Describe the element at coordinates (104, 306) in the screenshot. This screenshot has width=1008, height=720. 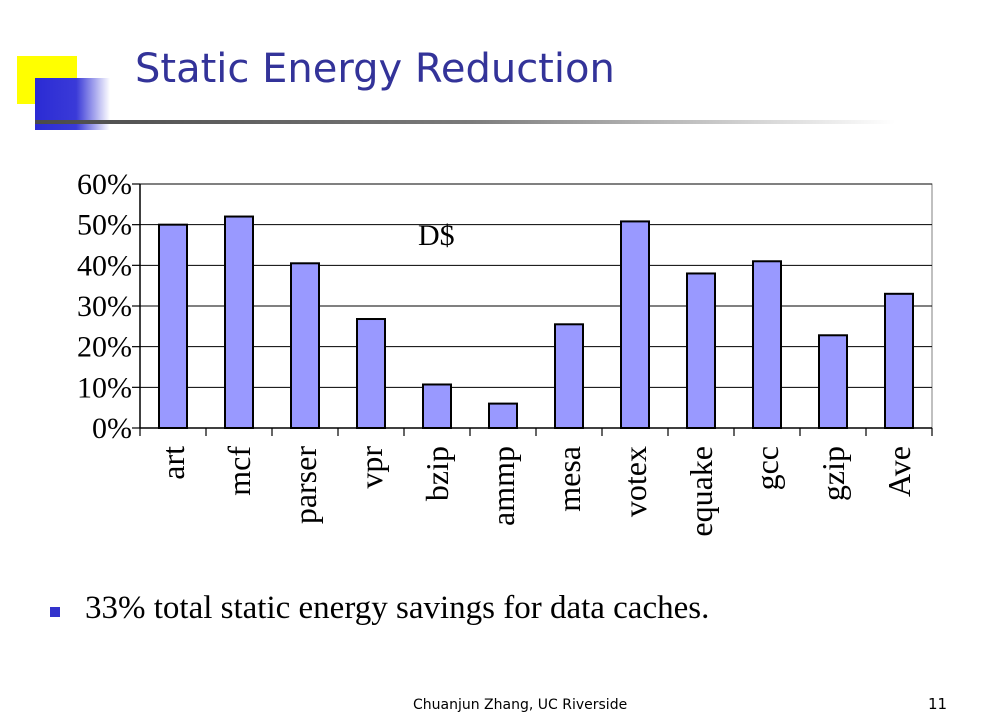
I see `y-tick-label: 30%` at that location.